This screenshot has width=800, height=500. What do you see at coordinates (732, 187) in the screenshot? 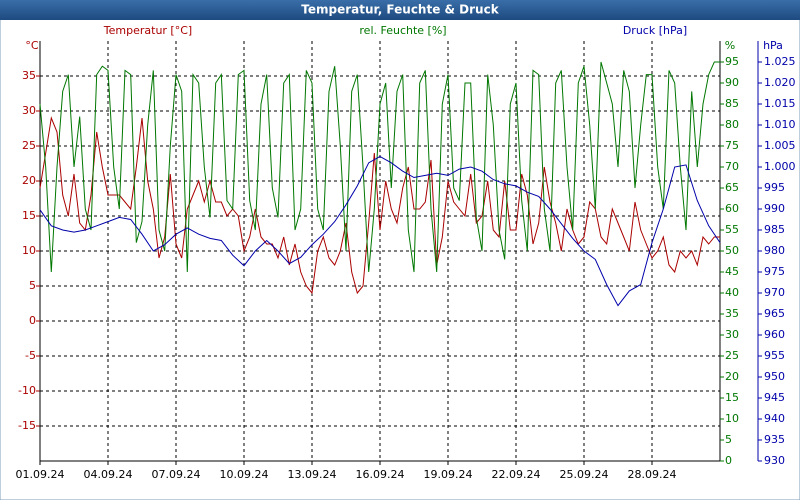
I see `y2-tick-label: 65` at bounding box center [732, 187].